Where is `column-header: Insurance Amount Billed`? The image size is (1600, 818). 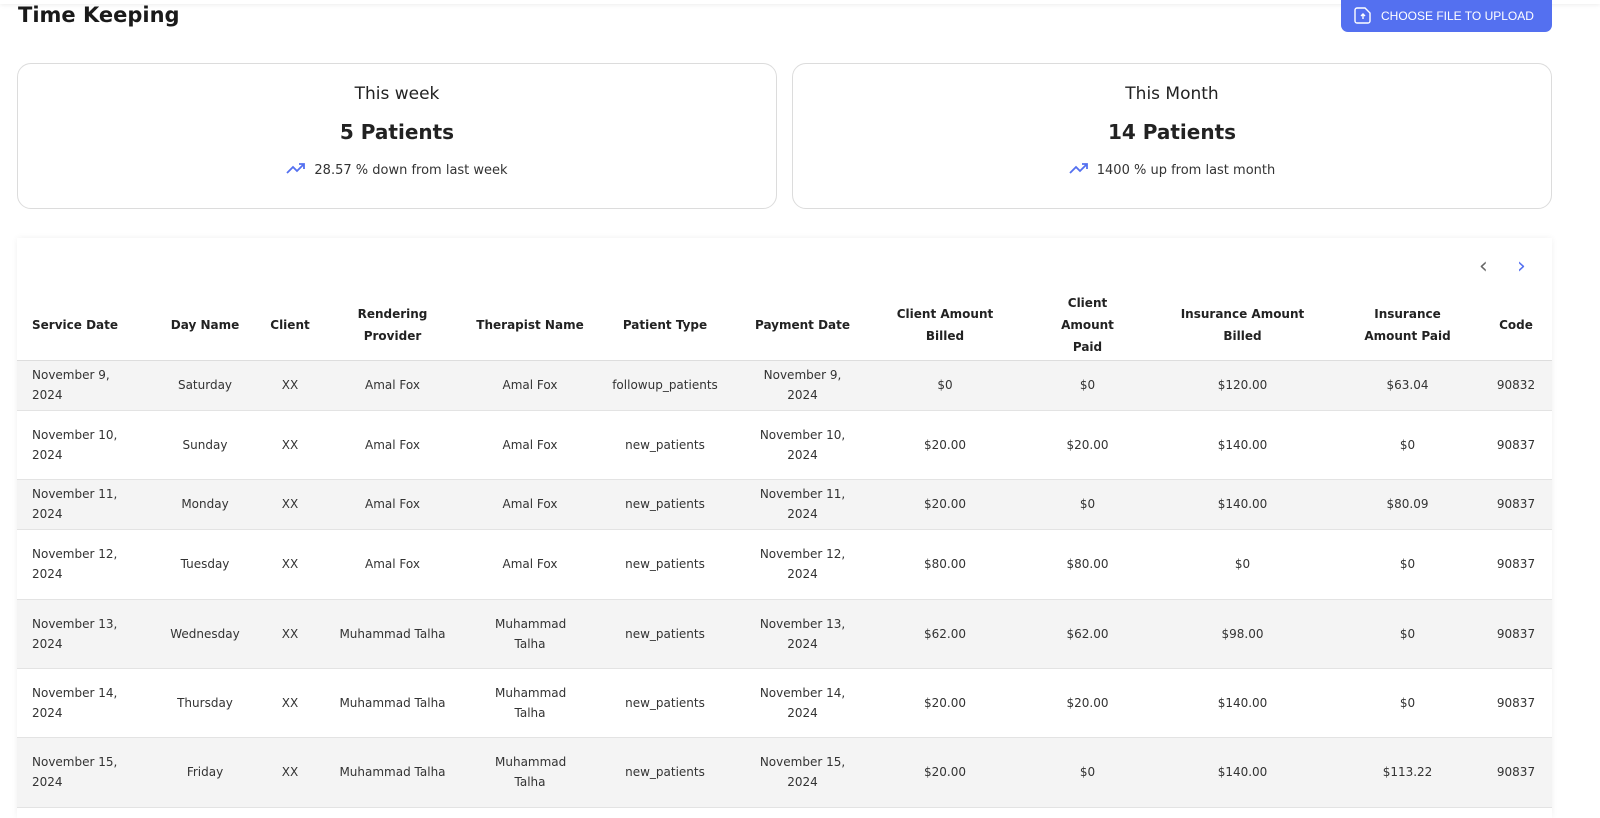 column-header: Insurance Amount Billed is located at coordinates (1242, 325).